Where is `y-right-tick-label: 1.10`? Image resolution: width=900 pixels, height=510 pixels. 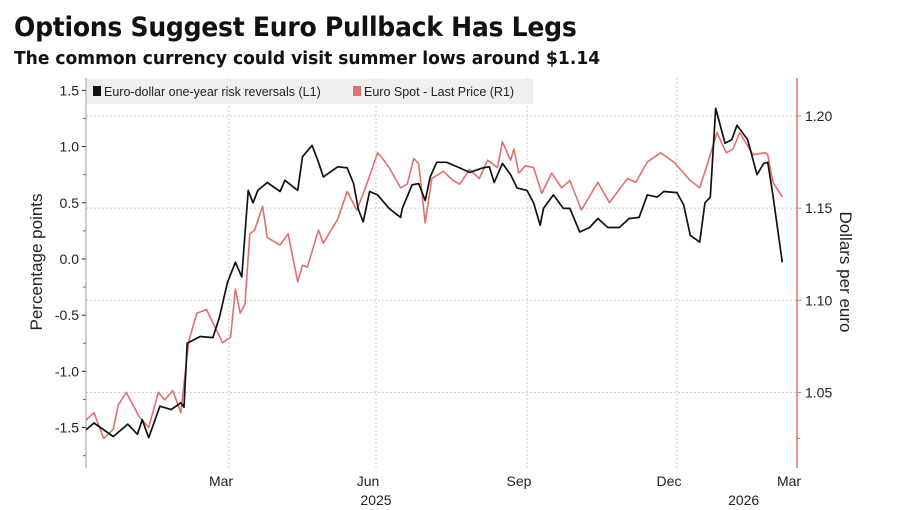
y-right-tick-label: 1.10 is located at coordinates (818, 300).